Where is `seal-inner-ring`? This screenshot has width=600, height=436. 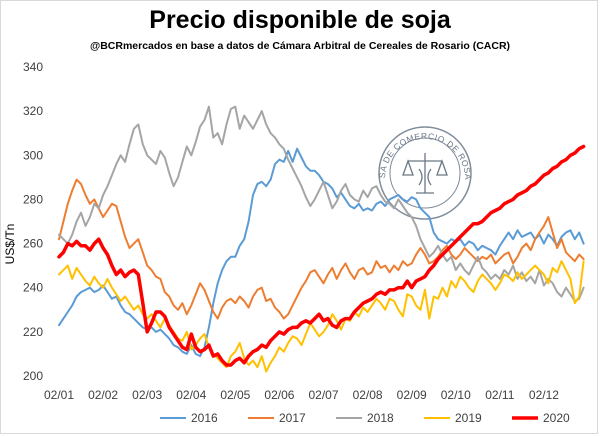
seal-inner-ring is located at coordinates (425, 173).